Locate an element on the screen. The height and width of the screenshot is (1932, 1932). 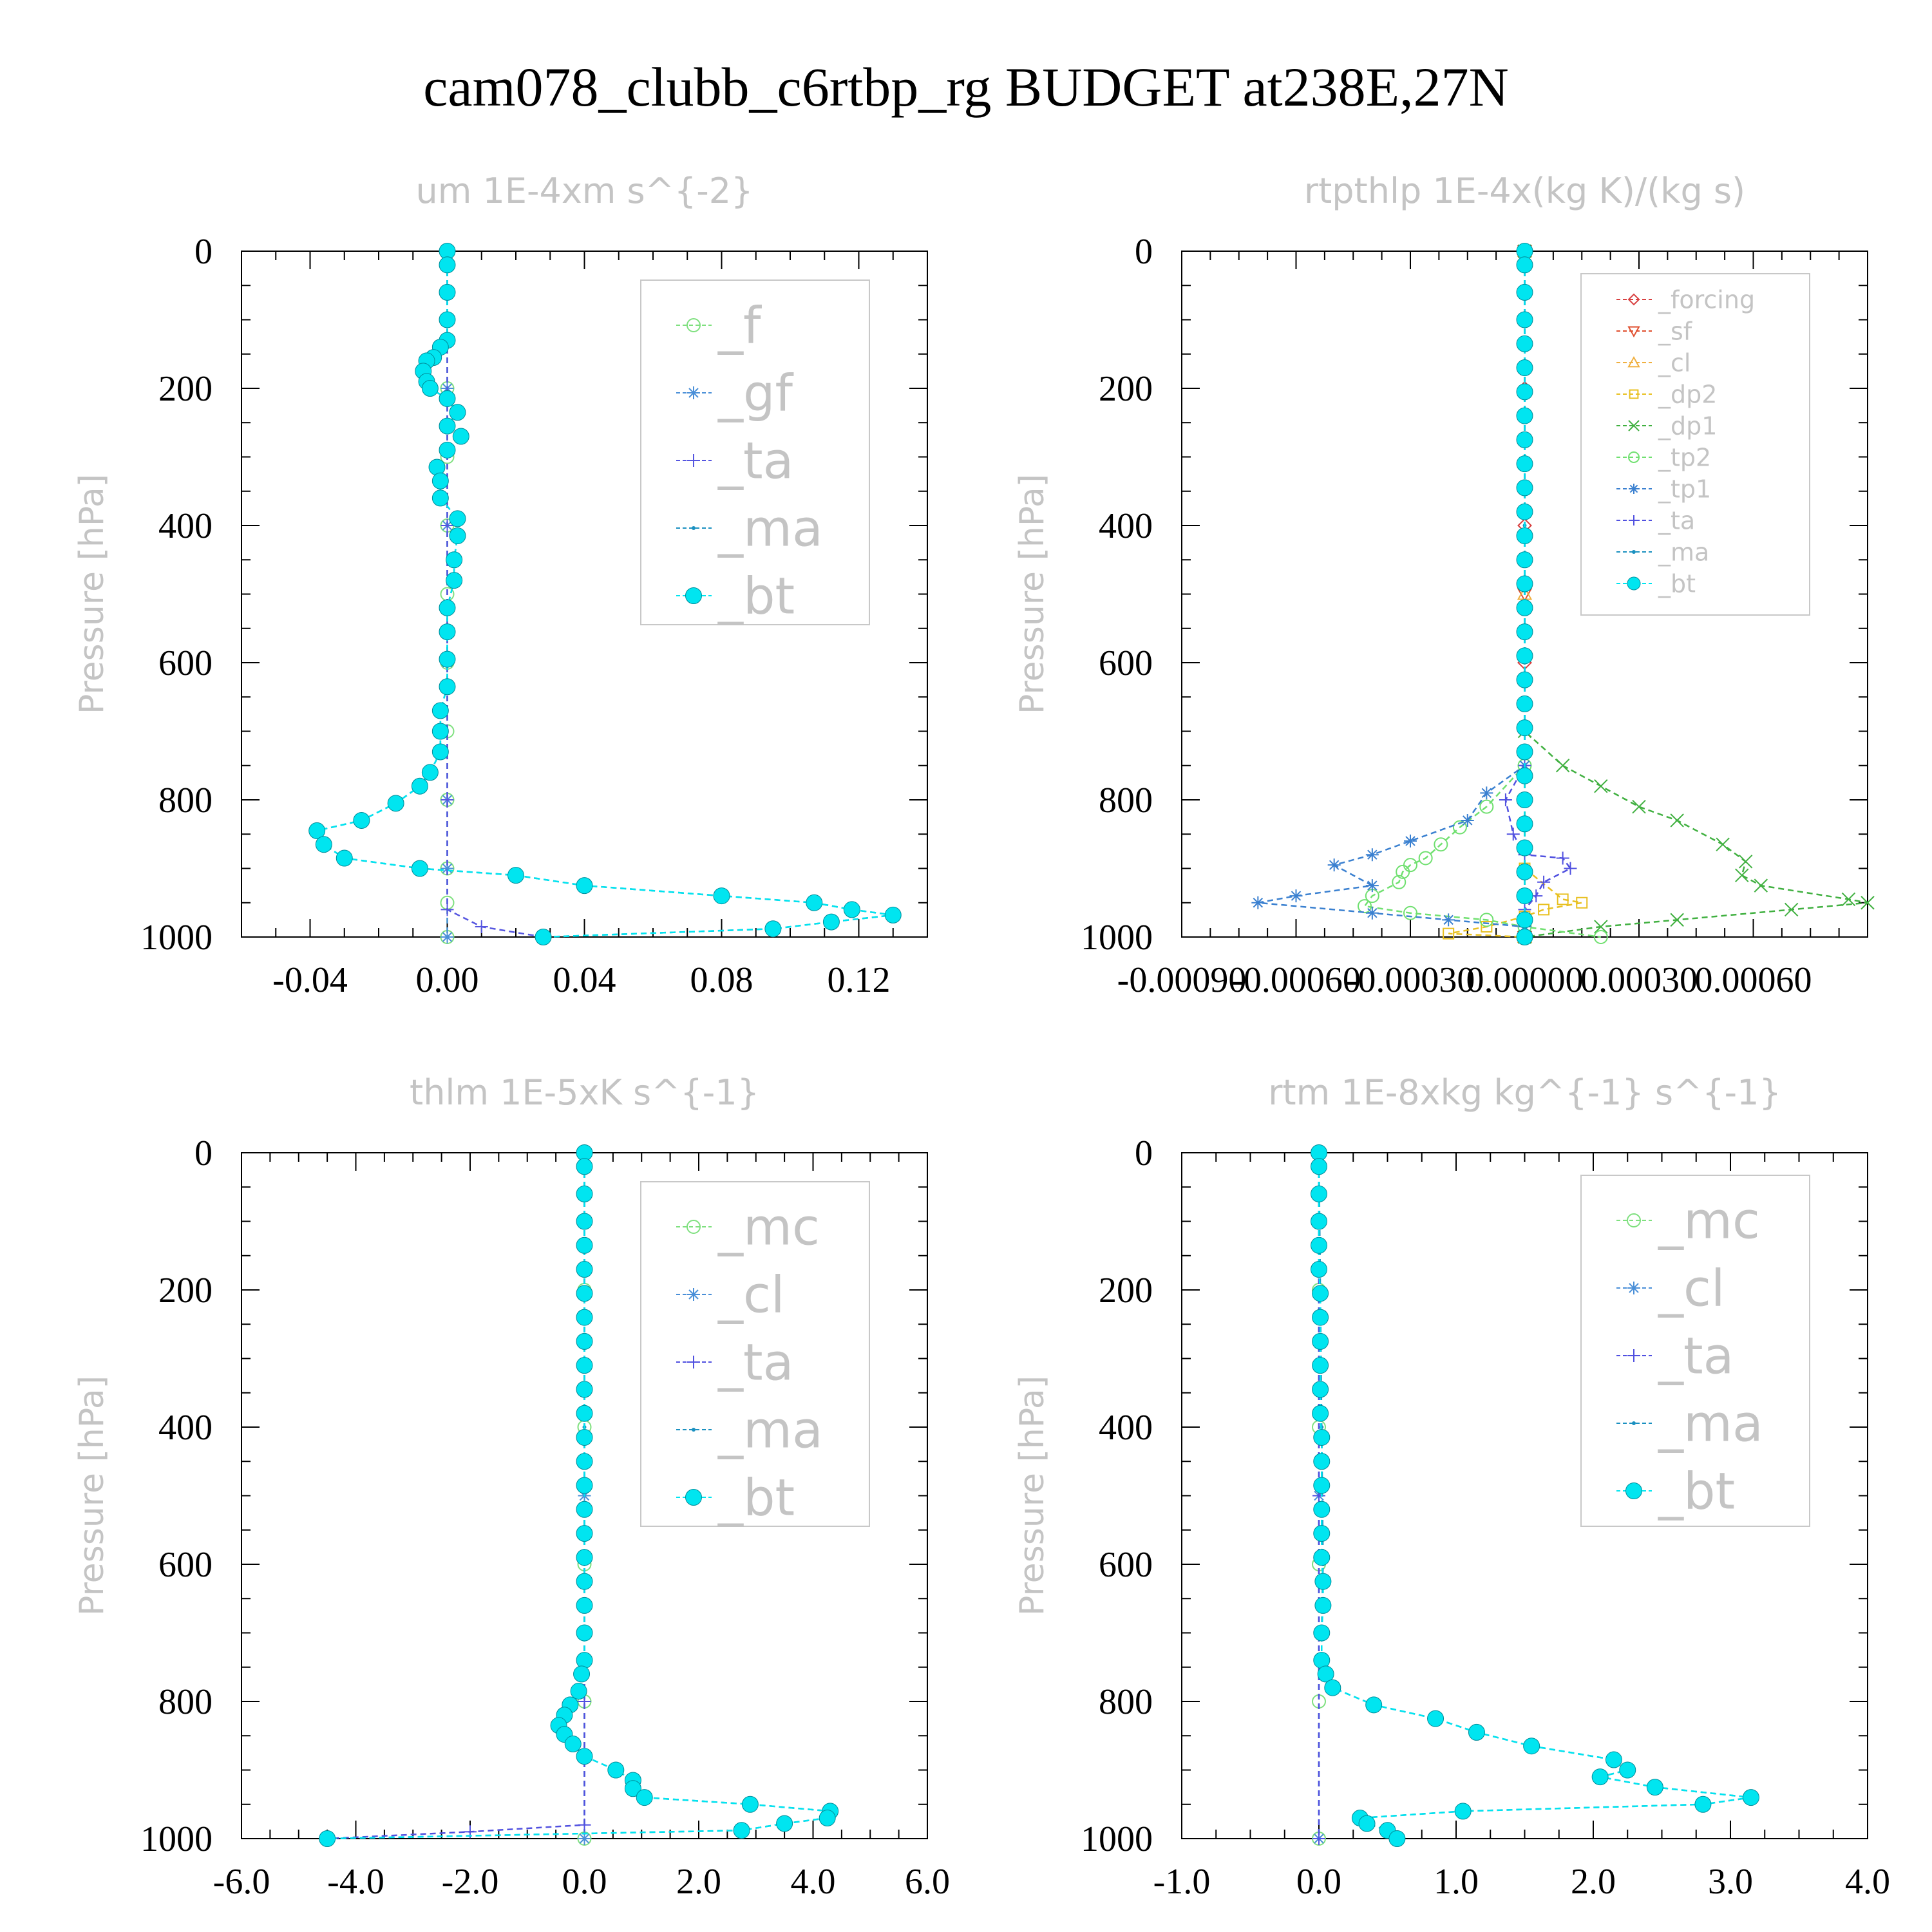
legend-label: _dp2 is located at coordinates (1688, 394).